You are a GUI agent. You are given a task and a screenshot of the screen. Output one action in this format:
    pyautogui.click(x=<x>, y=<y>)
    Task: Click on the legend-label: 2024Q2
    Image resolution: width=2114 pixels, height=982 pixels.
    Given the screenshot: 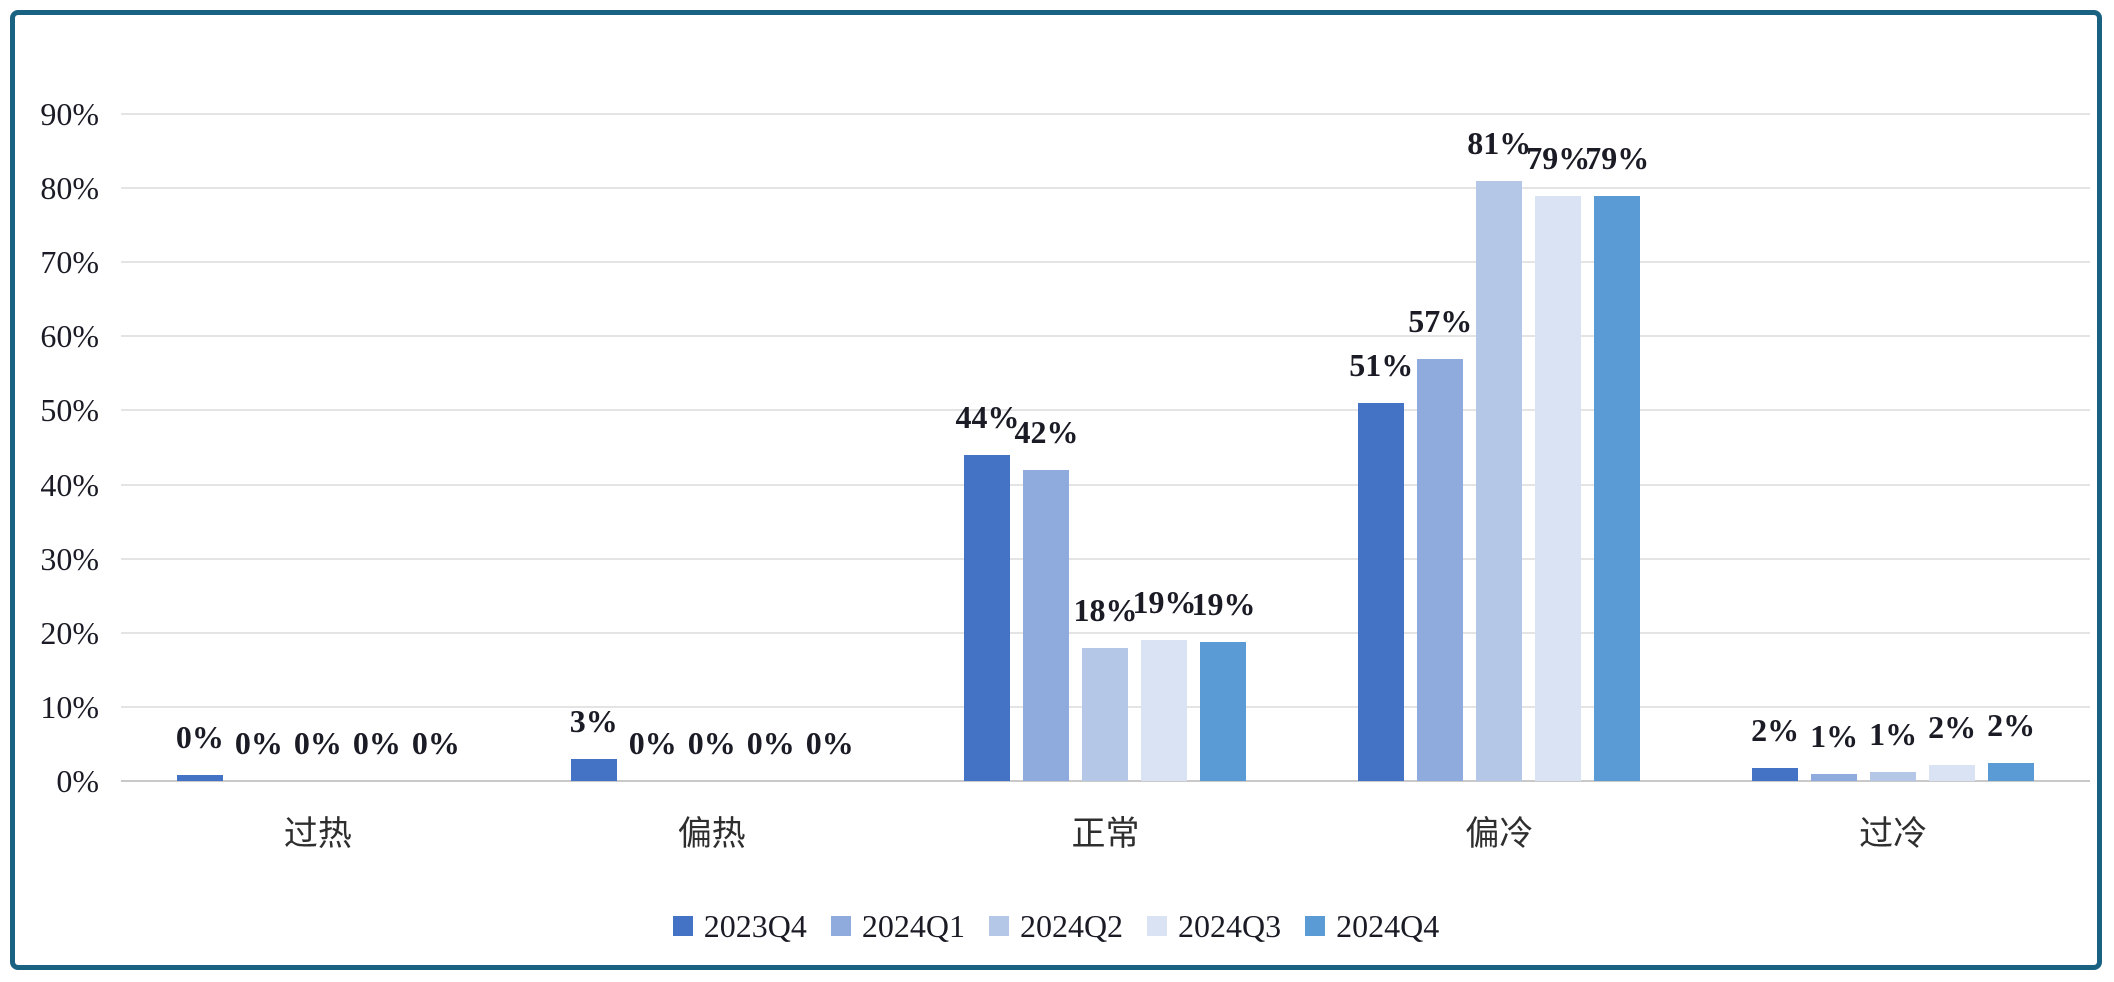 What is the action you would take?
    pyautogui.click(x=1071, y=926)
    